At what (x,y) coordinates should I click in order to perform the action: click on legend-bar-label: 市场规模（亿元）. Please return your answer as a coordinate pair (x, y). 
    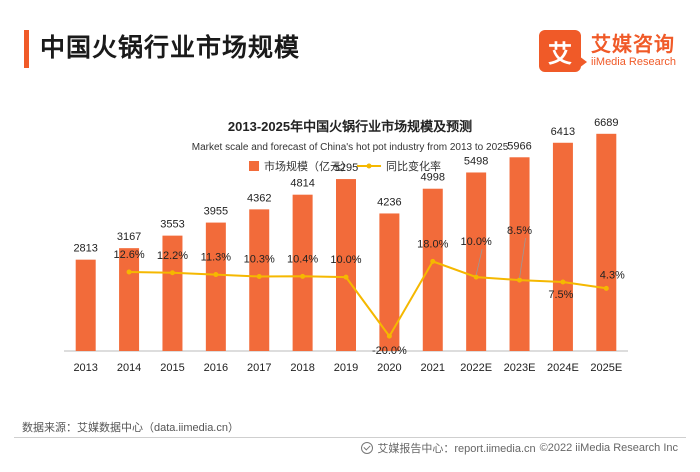
    Looking at the image, I should click on (308, 166).